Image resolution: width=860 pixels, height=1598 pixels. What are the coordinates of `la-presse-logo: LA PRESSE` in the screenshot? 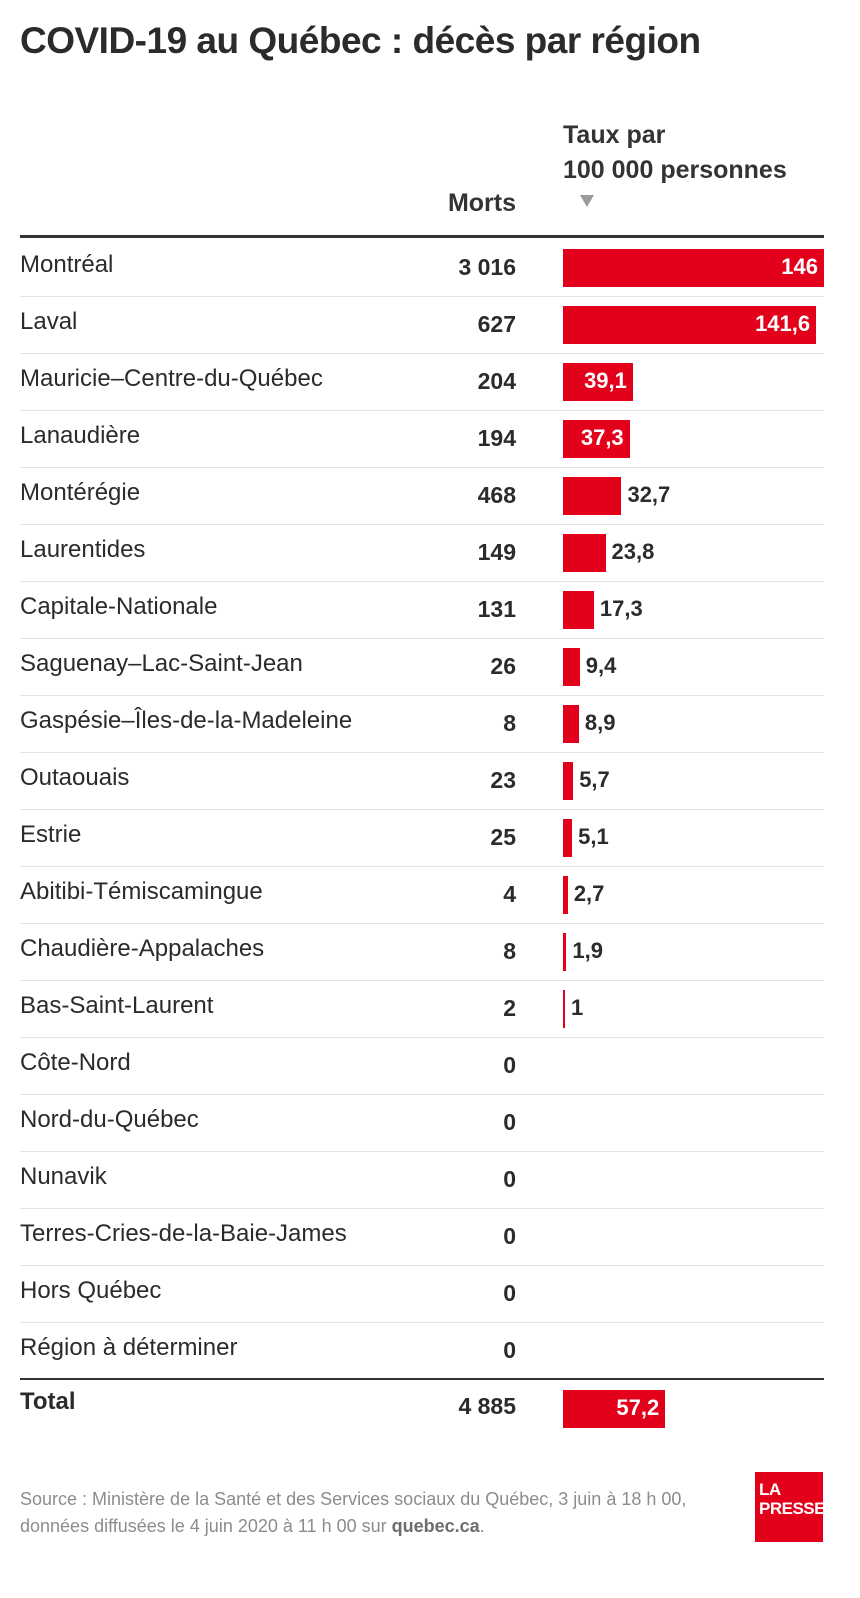 It's located at (790, 1507).